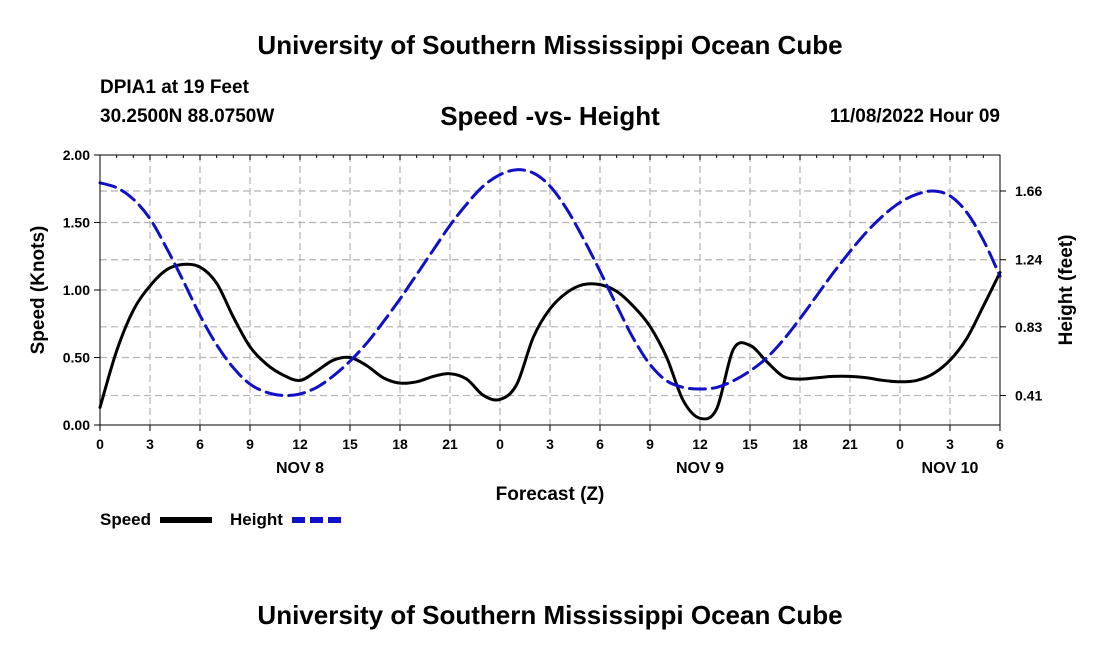 The image size is (1100, 650). I want to click on day-label: NOV 9, so click(700, 468).